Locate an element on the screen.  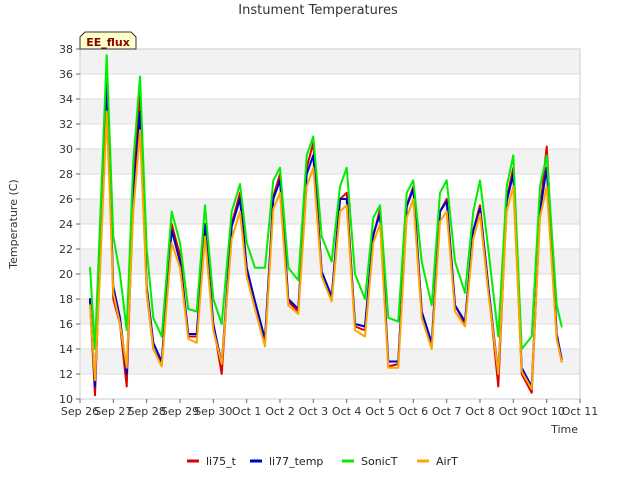
y-tick-label: 22 is located at coordinates (66, 249).